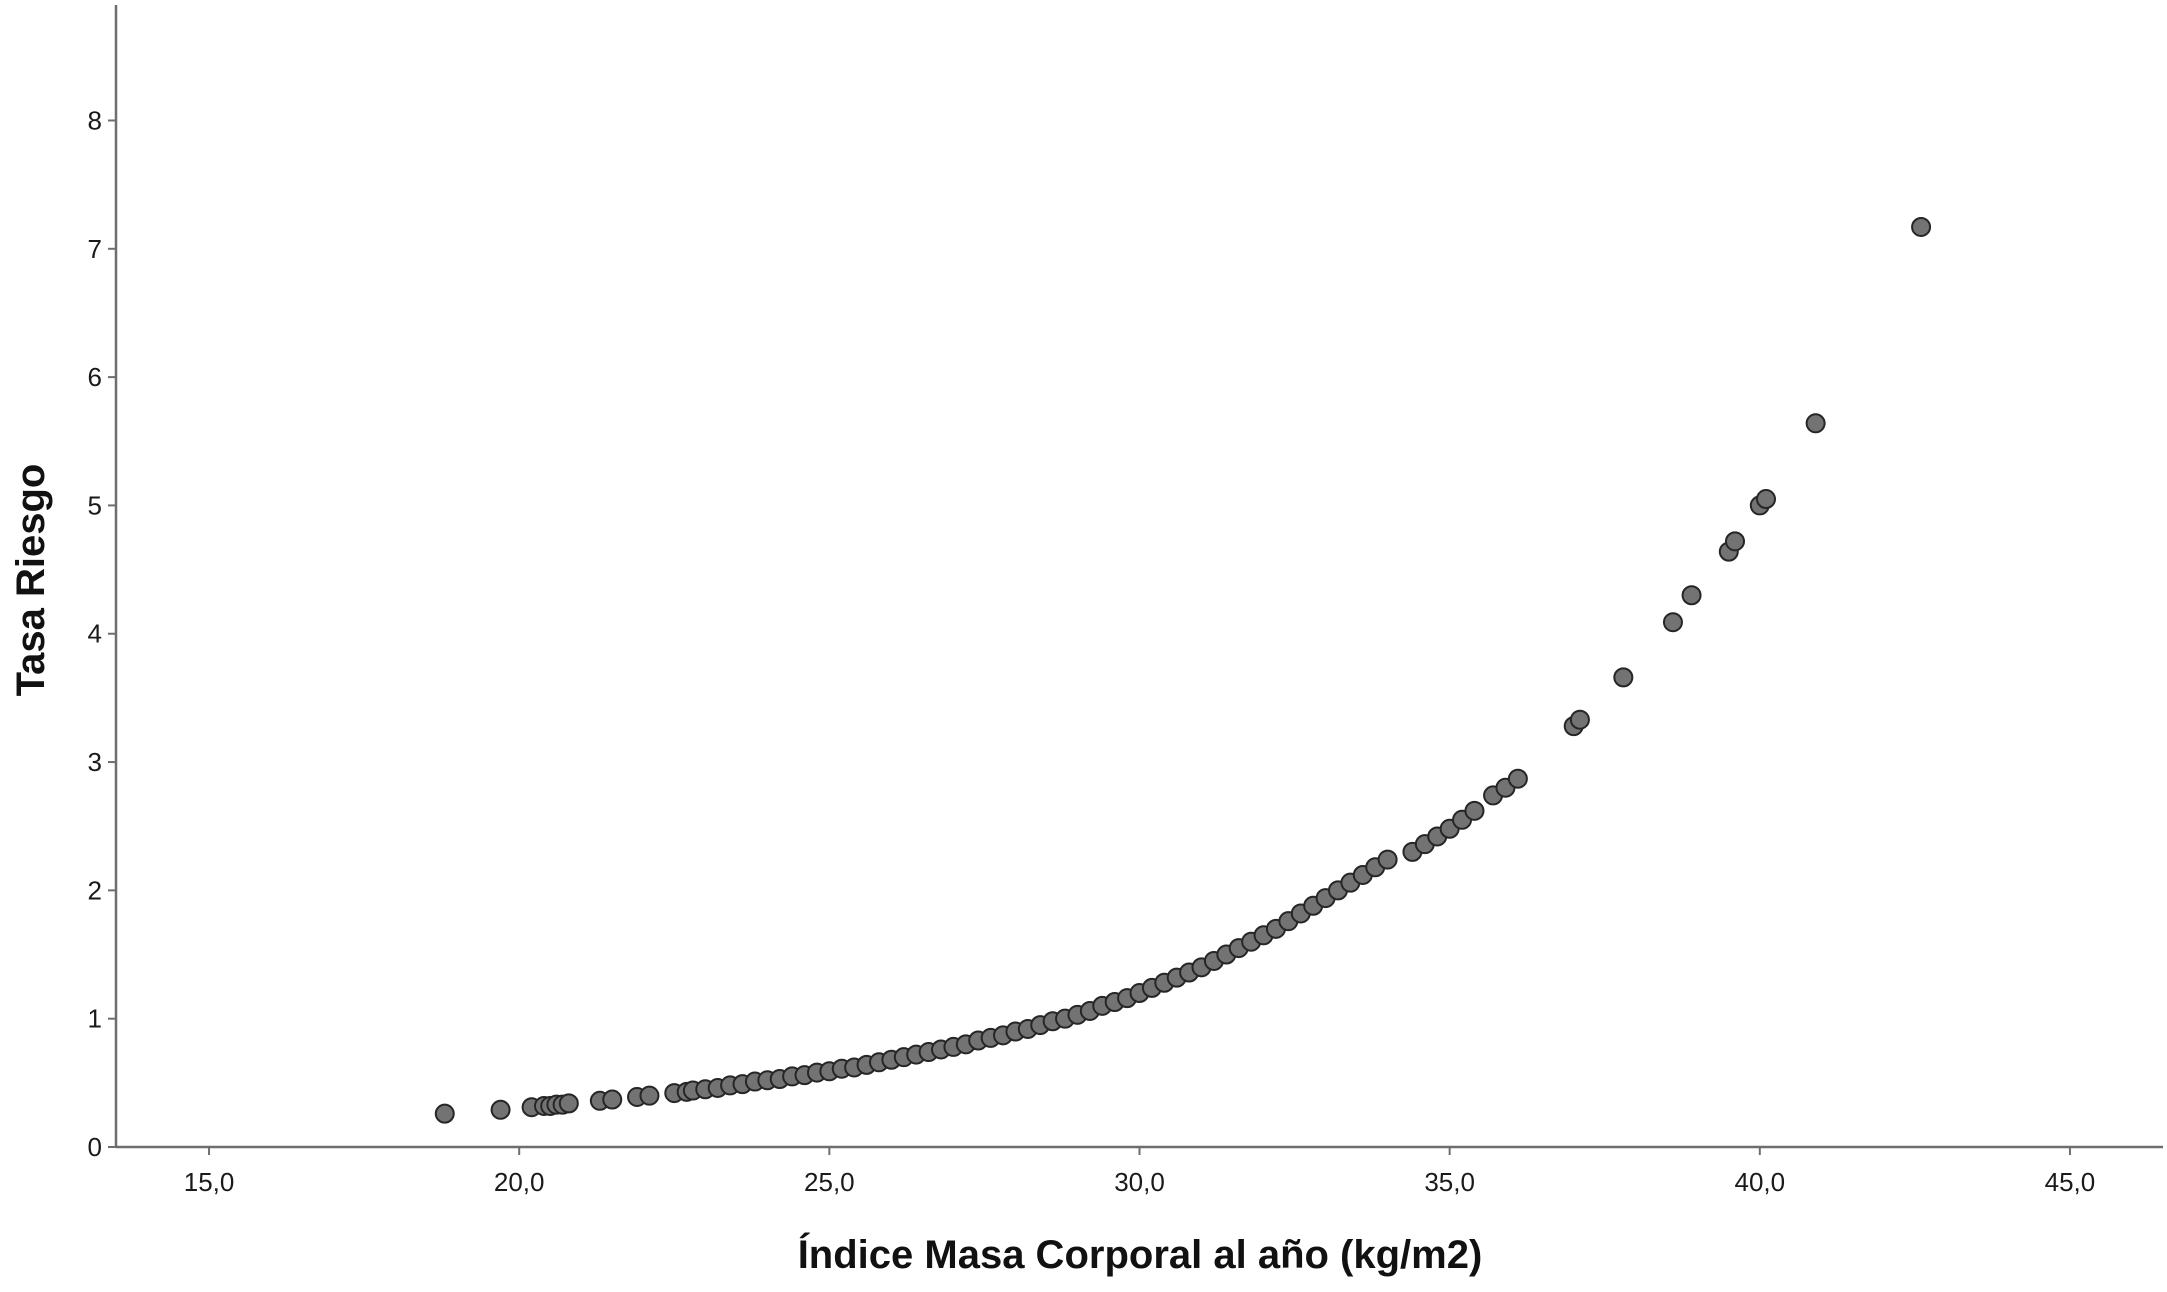 Image resolution: width=2167 pixels, height=1292 pixels. What do you see at coordinates (95, 249) in the screenshot?
I see `y-tick-label: 7` at bounding box center [95, 249].